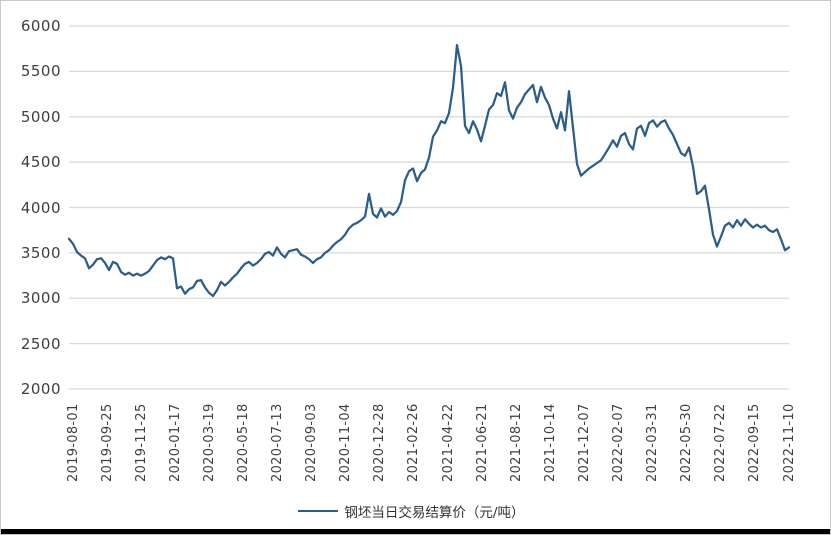  Describe the element at coordinates (346, 442) in the screenshot. I see `x-axis-tick-label: 2020-11-04` at that location.